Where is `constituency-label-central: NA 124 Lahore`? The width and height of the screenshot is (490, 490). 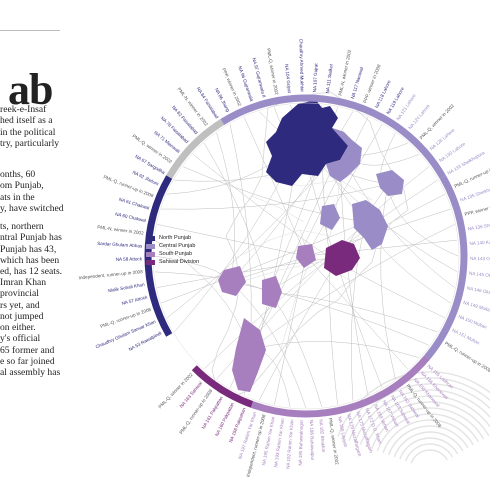 constituency-label-central: NA 124 Lahore is located at coordinates (419, 116).